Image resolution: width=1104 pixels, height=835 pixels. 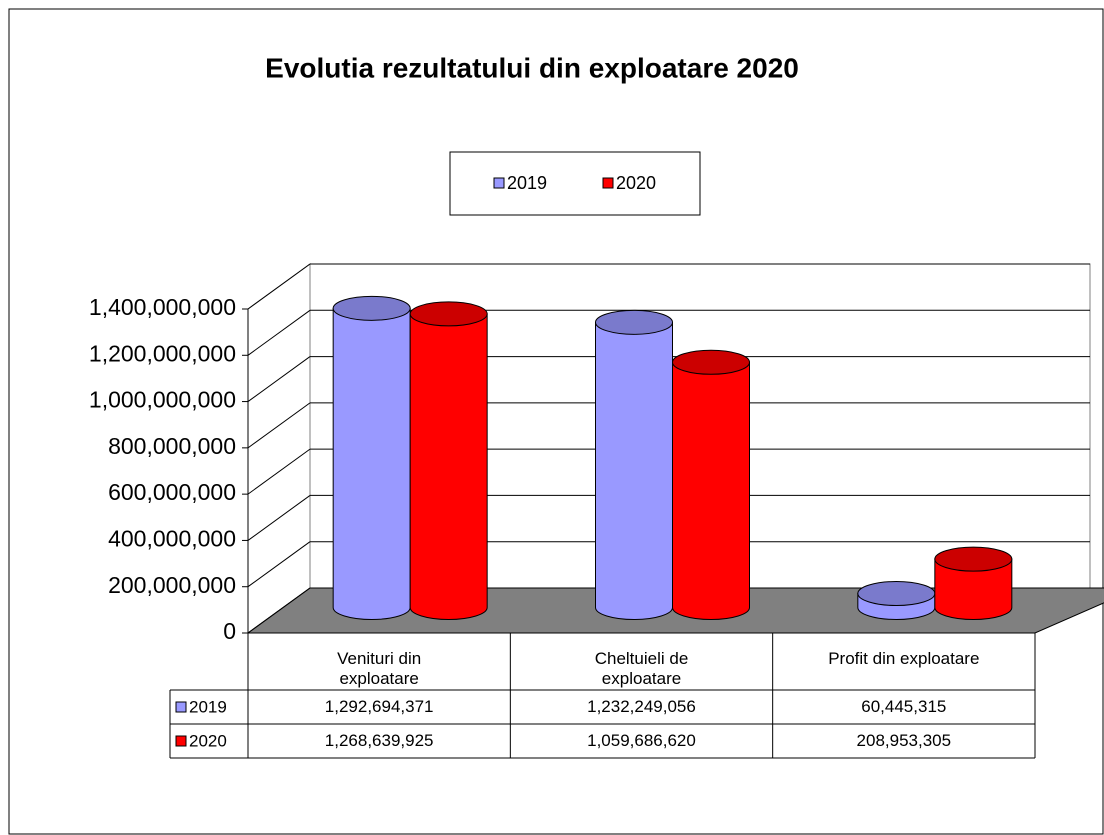 What do you see at coordinates (641, 740) in the screenshot?
I see `table-value: 1,059,686,620` at bounding box center [641, 740].